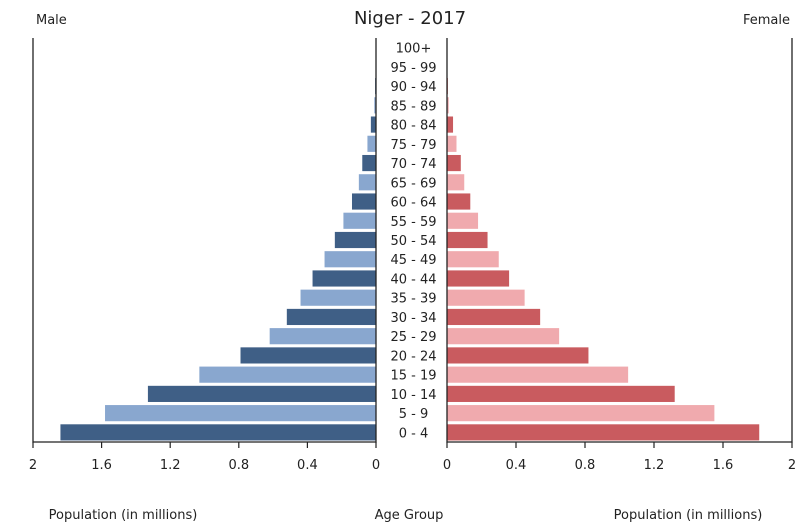 The height and width of the screenshot is (527, 805). Describe the element at coordinates (413, 106) in the screenshot. I see `age-group-label: 85 - 89` at that location.